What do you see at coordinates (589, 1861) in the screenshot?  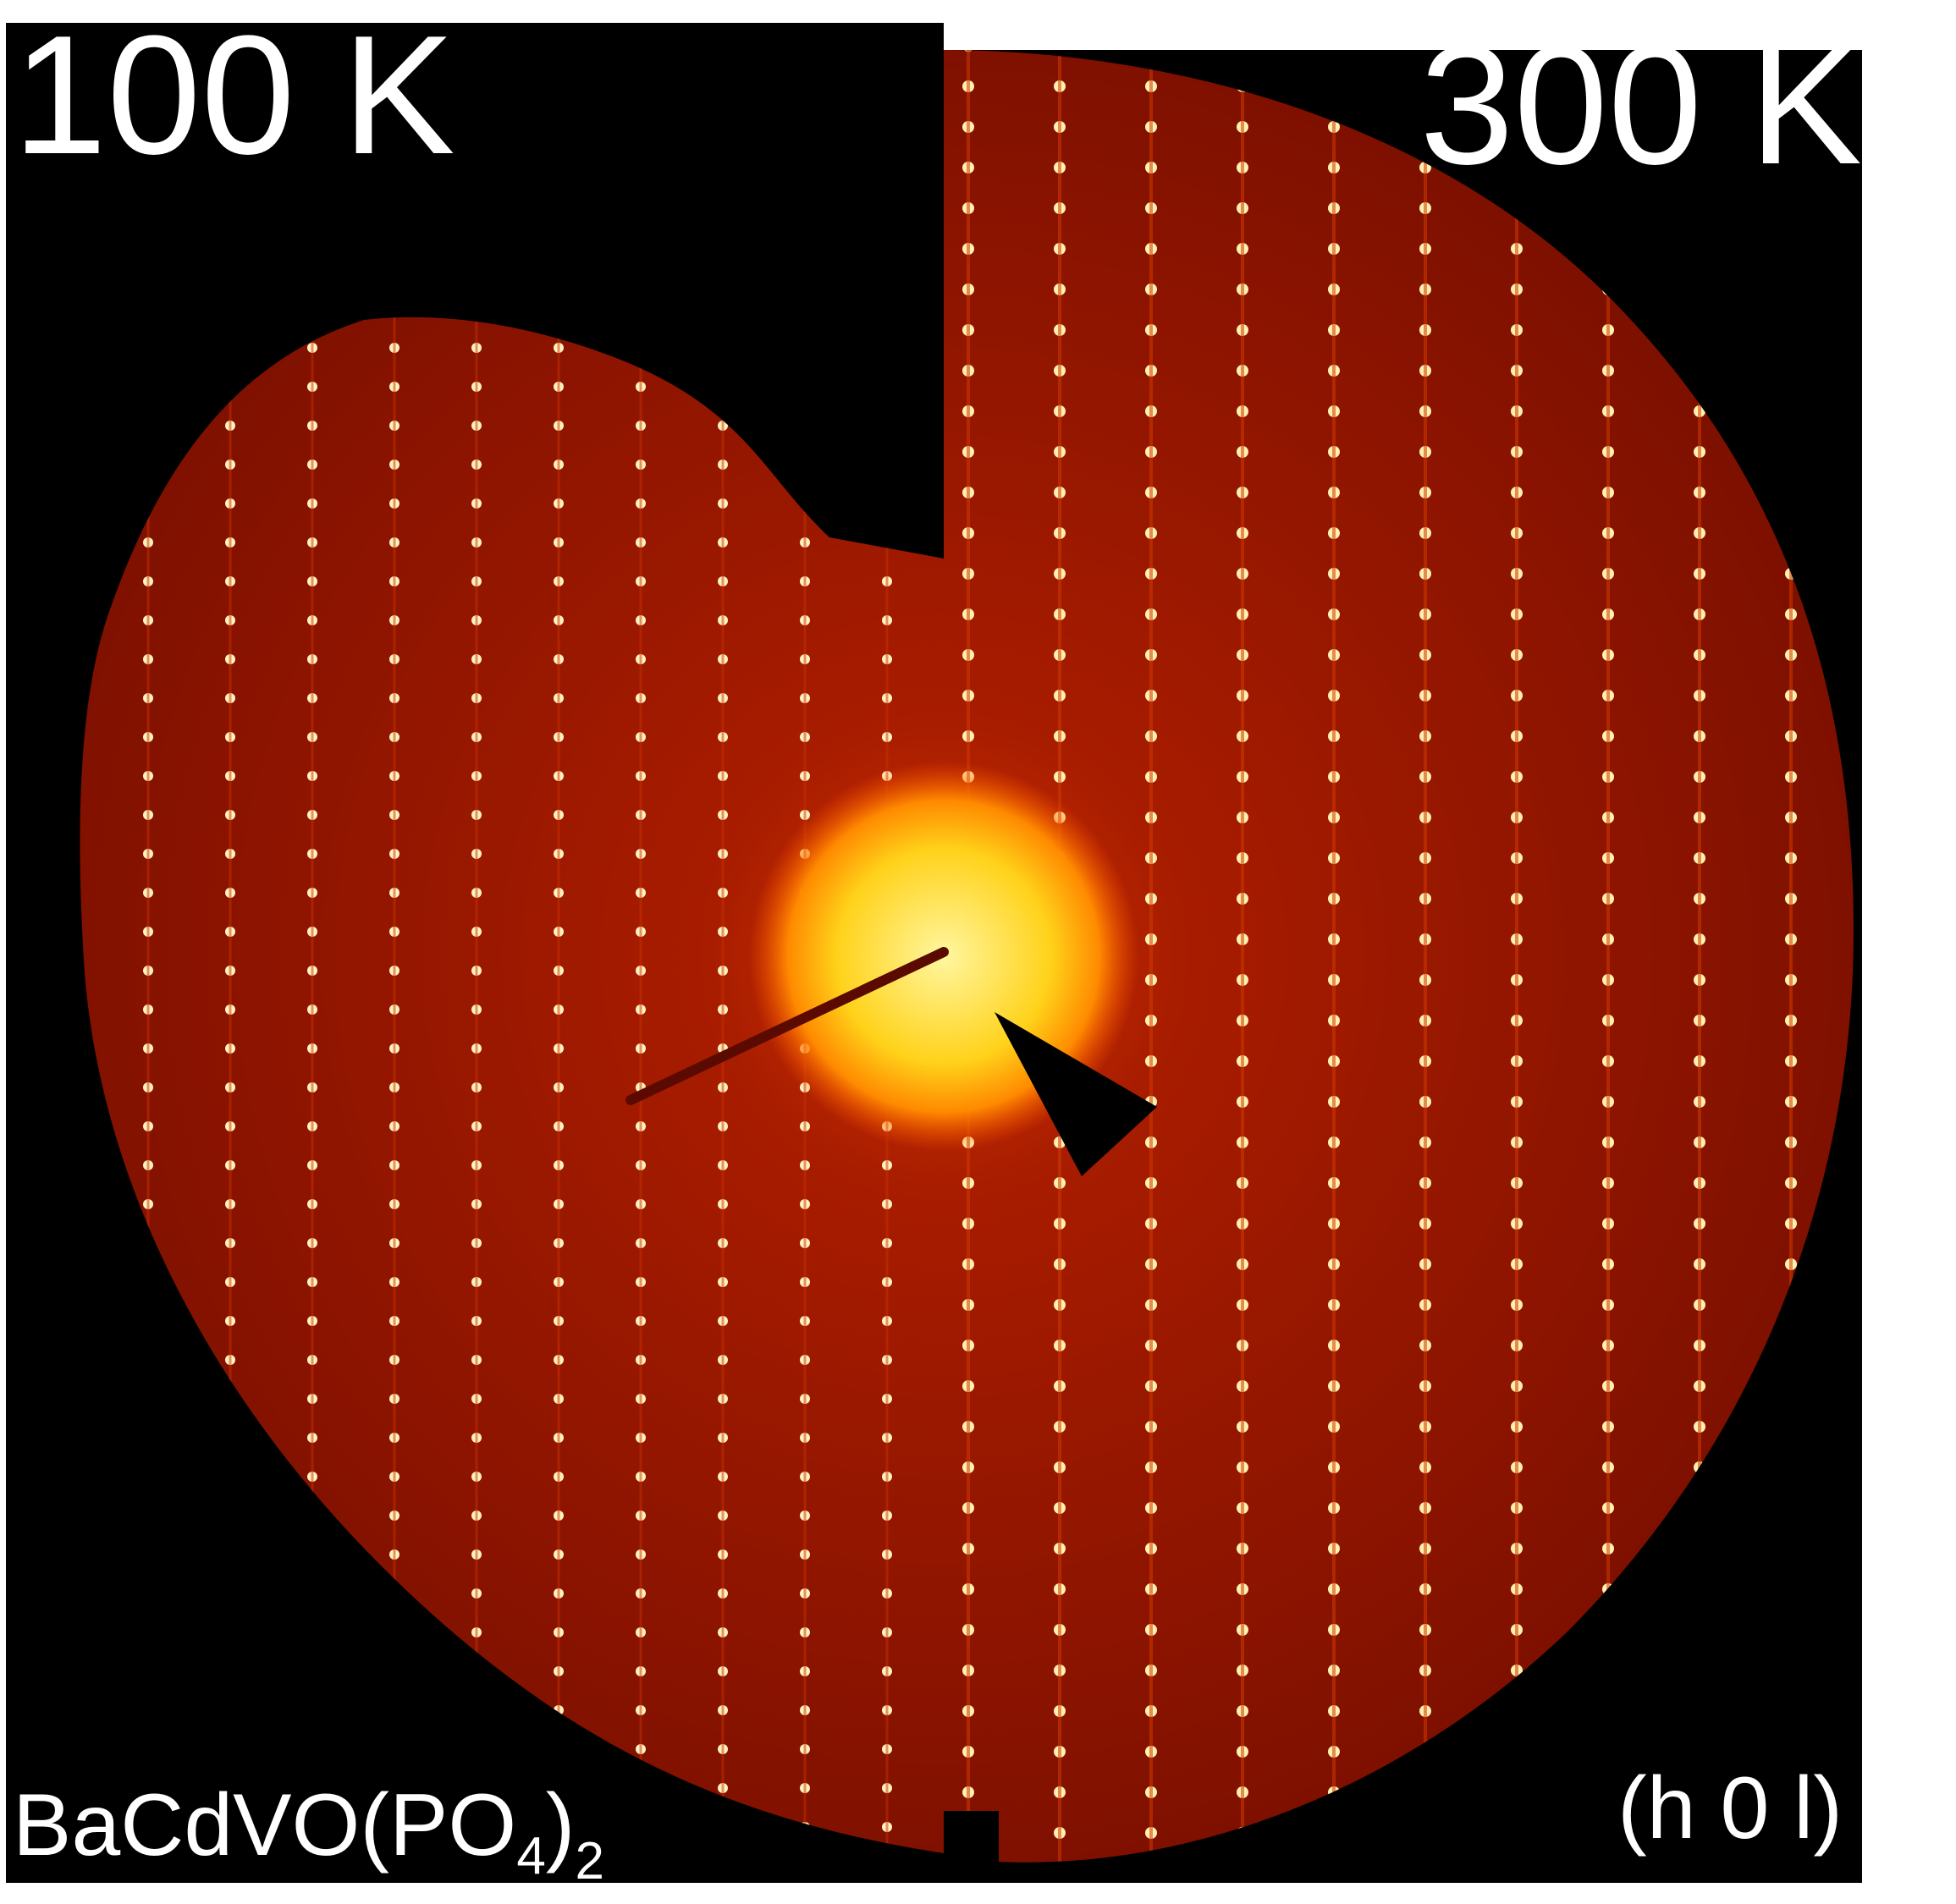 I see `formula-sub: 2` at bounding box center [589, 1861].